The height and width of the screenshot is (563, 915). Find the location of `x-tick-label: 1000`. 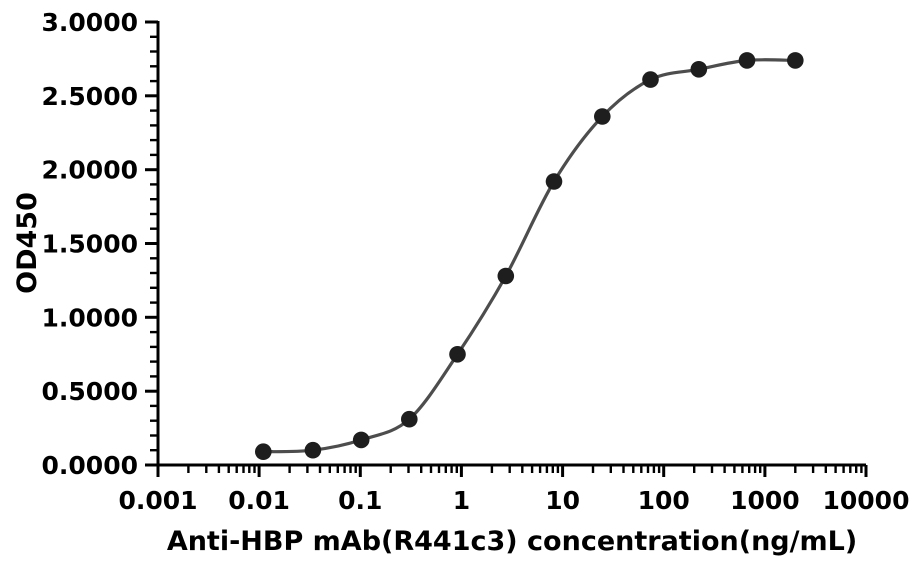

x-tick-label: 1000 is located at coordinates (765, 500).